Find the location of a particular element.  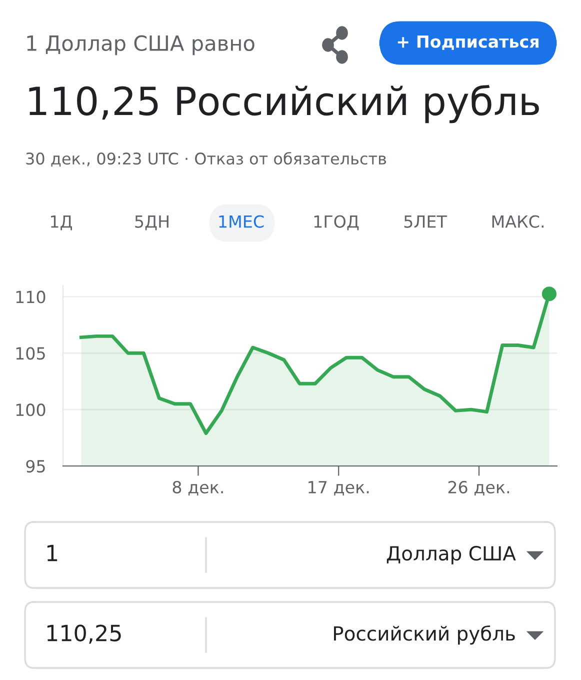

text: 1Д is located at coordinates (61, 222).